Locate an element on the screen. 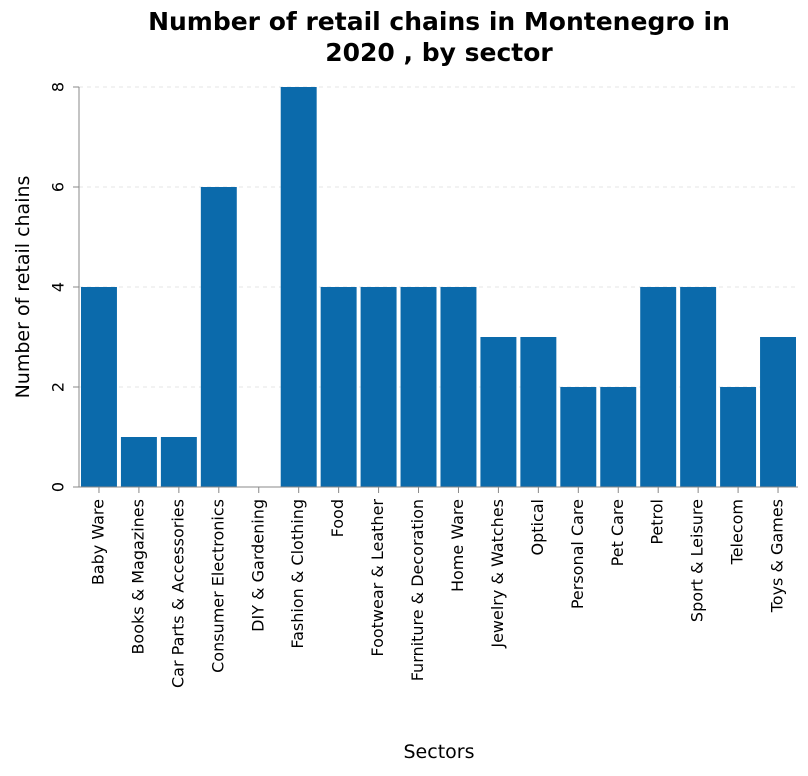  x-tick-label: Fashion & Clothing is located at coordinates (297, 574).